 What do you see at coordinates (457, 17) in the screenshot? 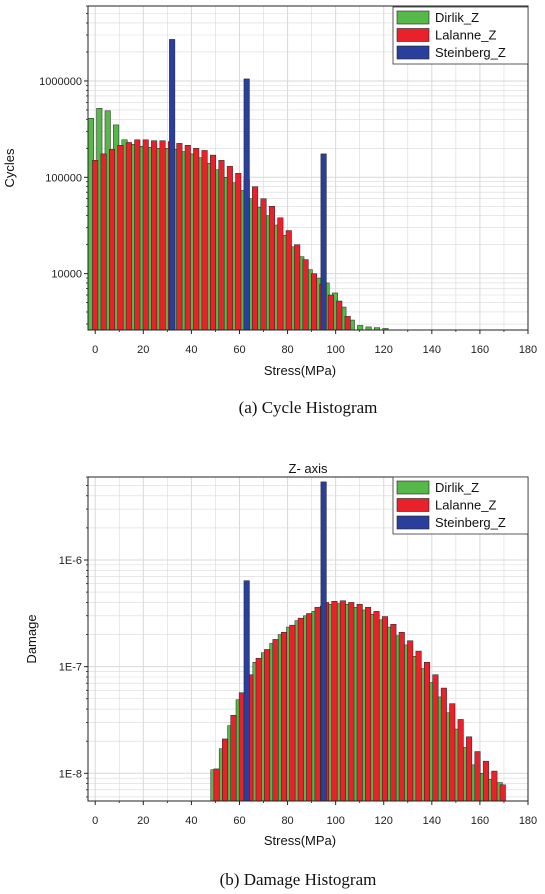
I see `legend-label-dirlik-z: Dirlik_Z` at bounding box center [457, 17].